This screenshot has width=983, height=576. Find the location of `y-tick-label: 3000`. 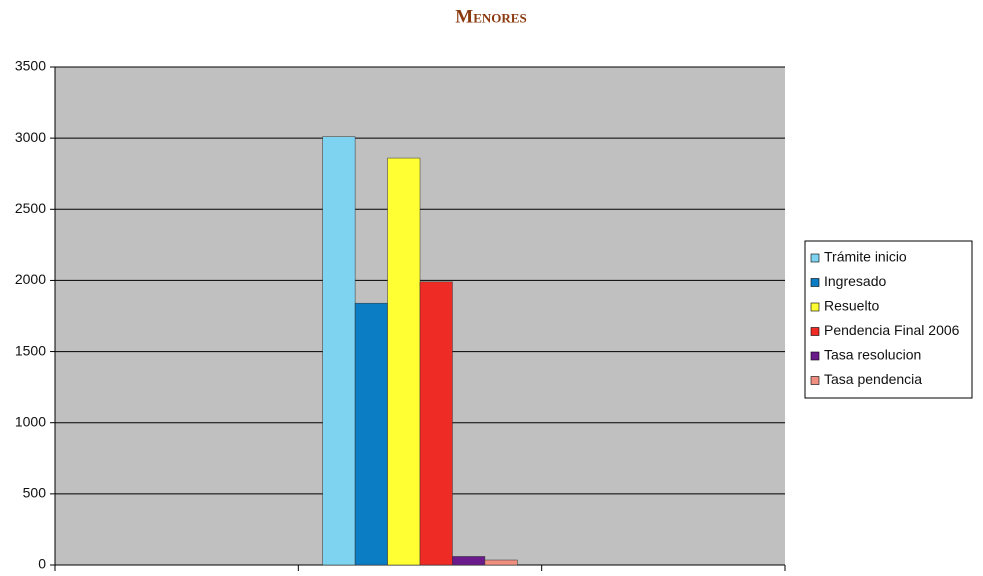

y-tick-label: 3000 is located at coordinates (30, 137).